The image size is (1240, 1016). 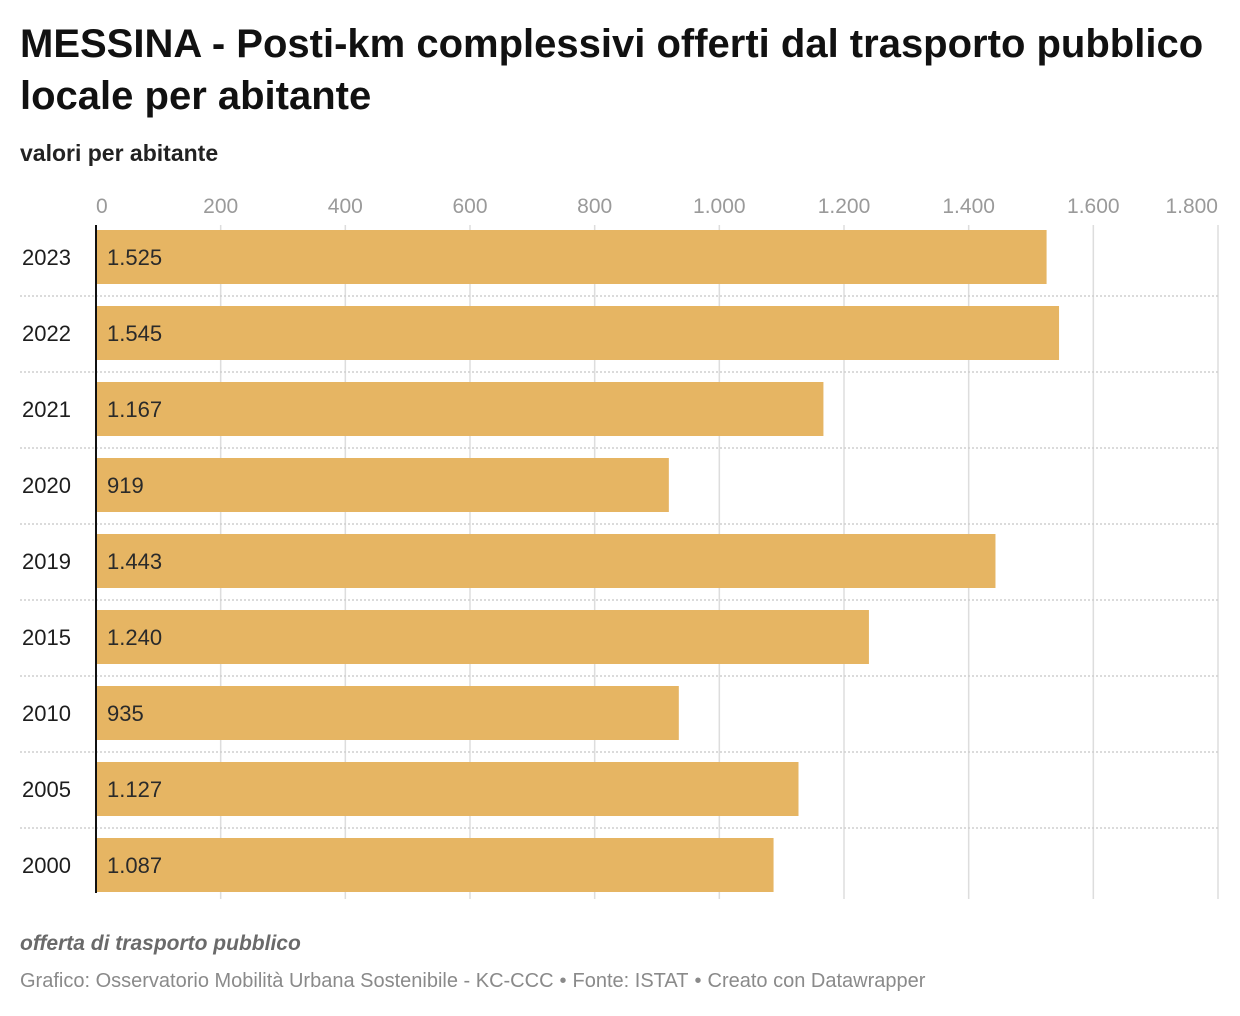 I want to click on x-tick-label: 1.000, so click(x=719, y=206).